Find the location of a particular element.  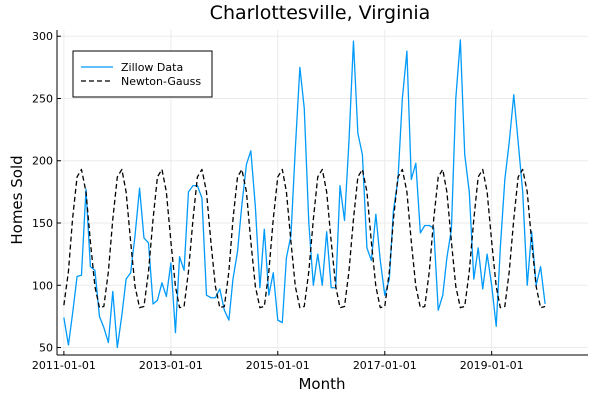

y-tick-label: 250 is located at coordinates (42, 98).